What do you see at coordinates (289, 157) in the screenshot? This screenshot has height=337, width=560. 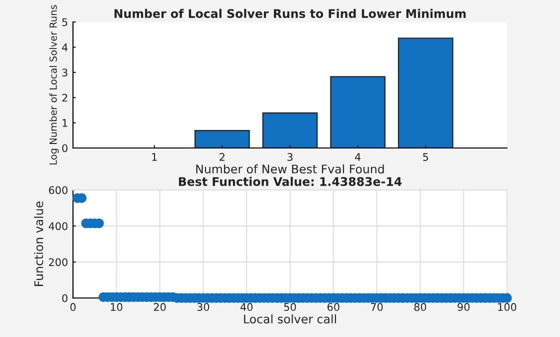 I see `x-tick-label: 3` at bounding box center [289, 157].